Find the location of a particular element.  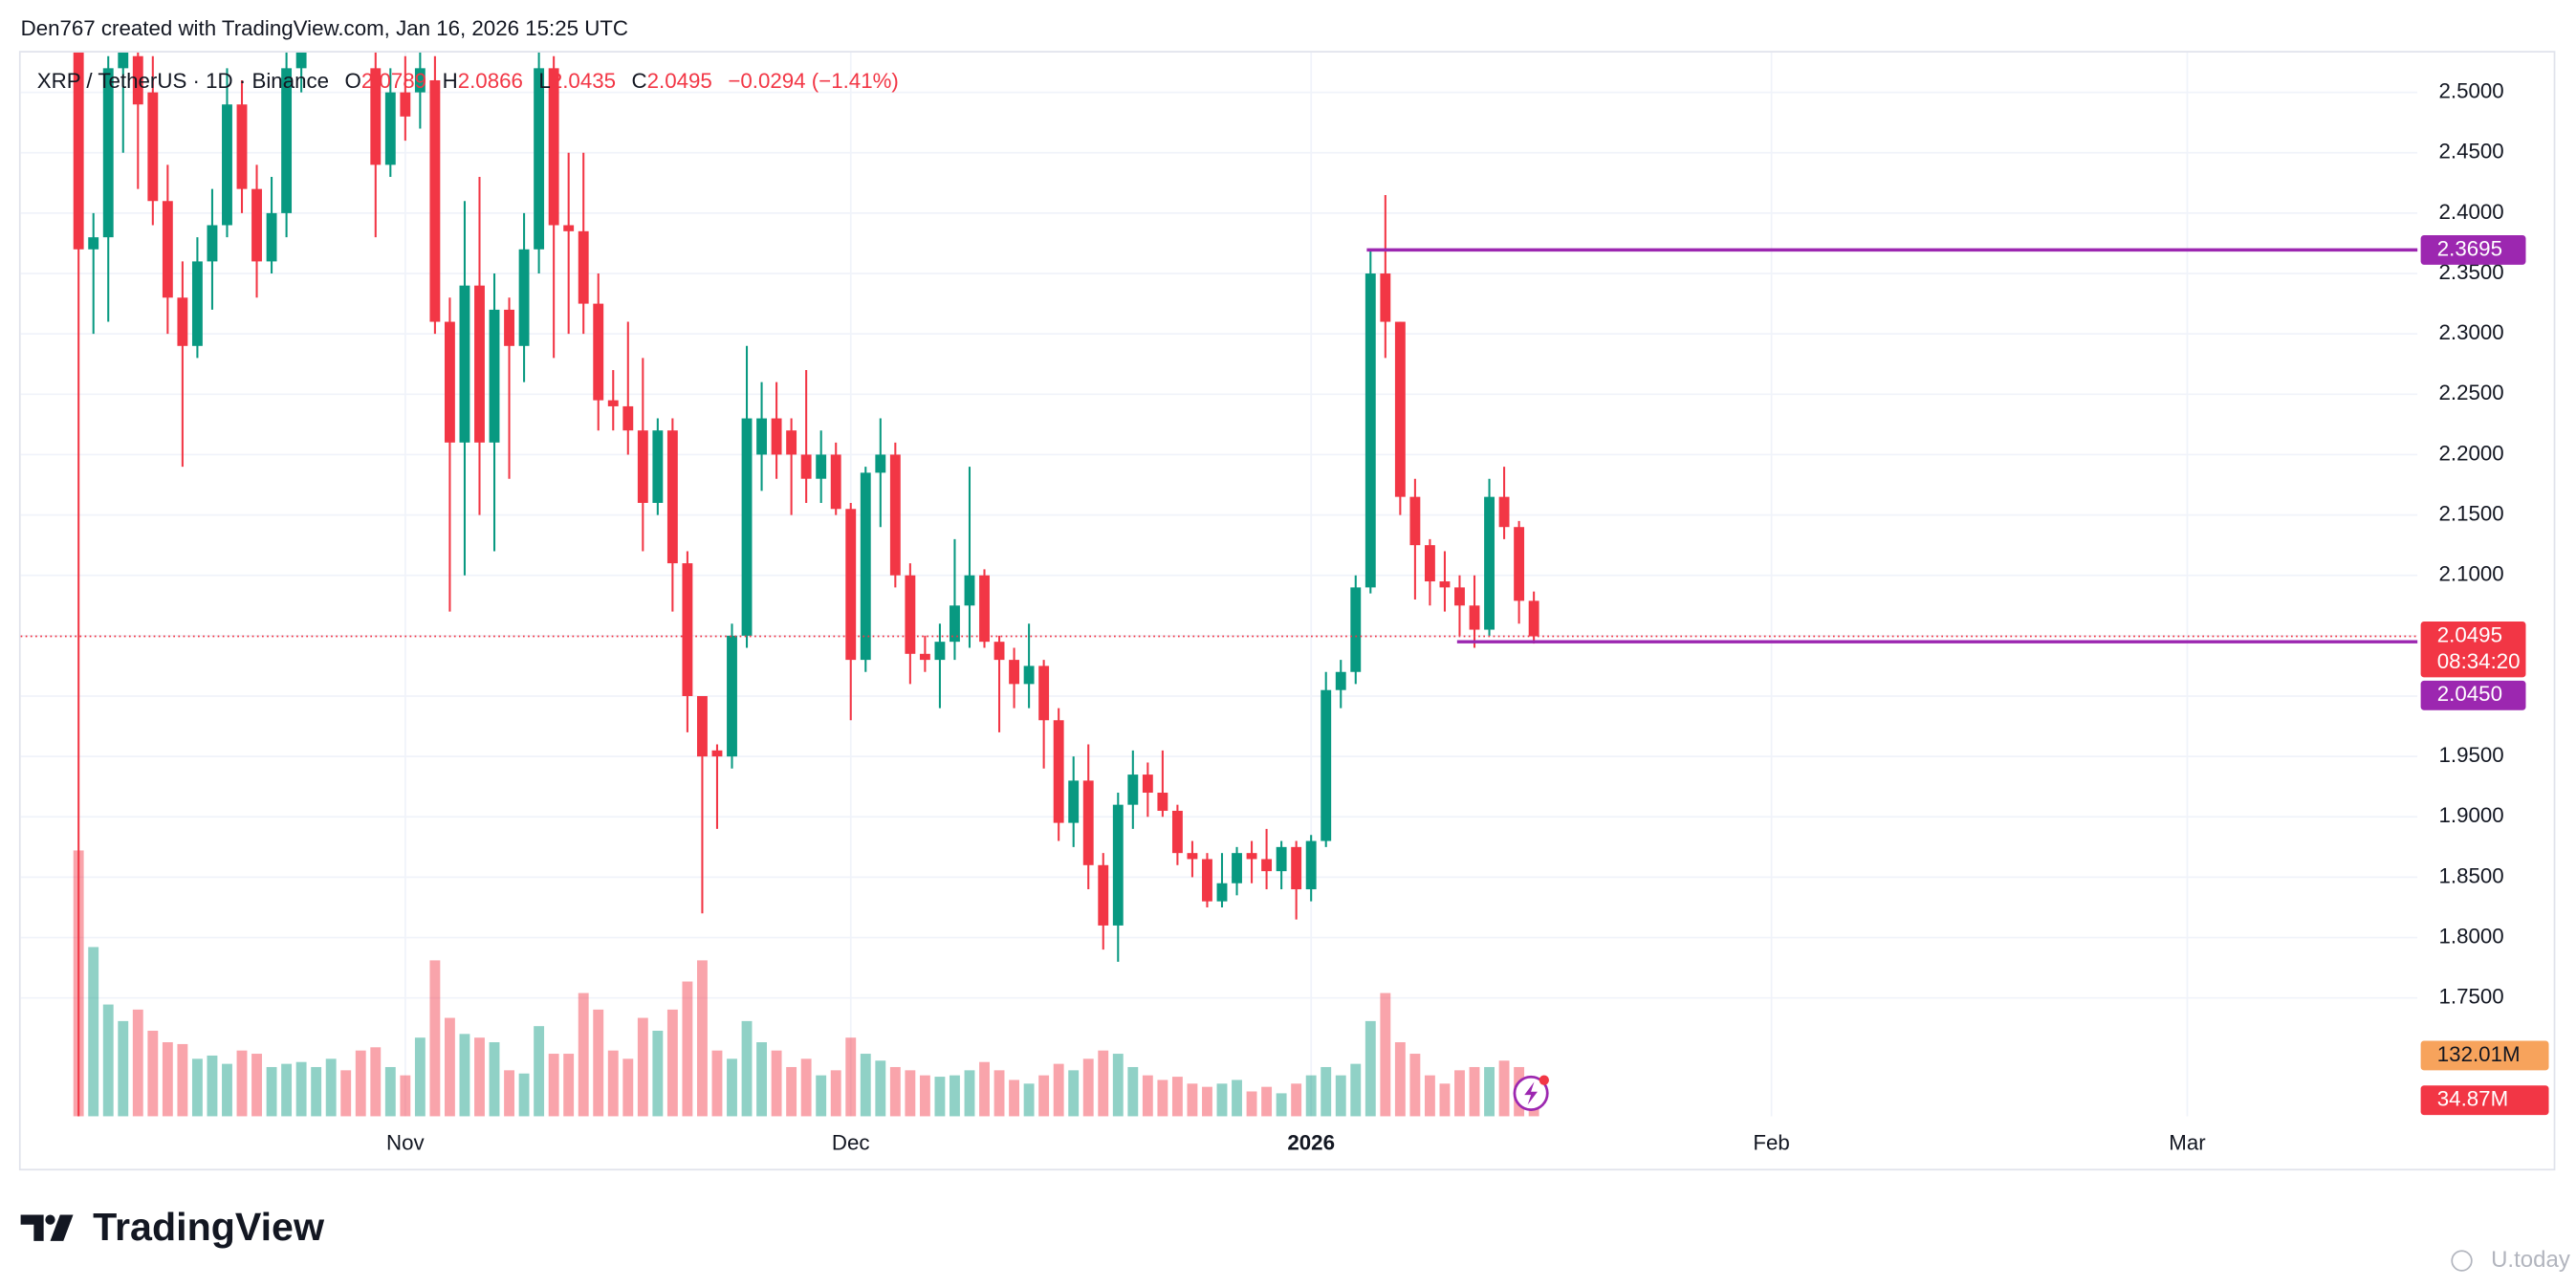

x-tick-label: Dec is located at coordinates (851, 1143).